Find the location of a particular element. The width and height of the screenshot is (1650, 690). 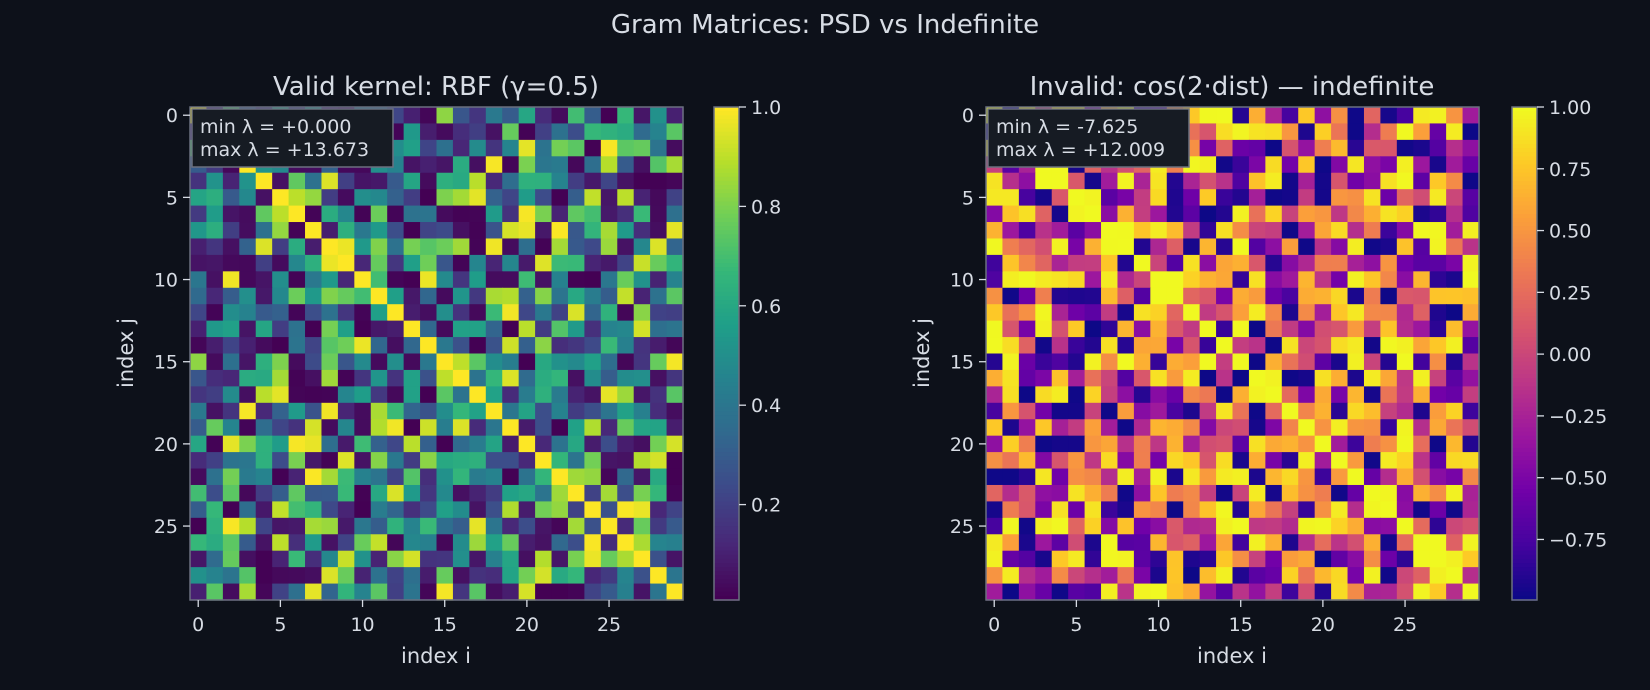

y-tick-label: 20 is located at coordinates (166, 445).